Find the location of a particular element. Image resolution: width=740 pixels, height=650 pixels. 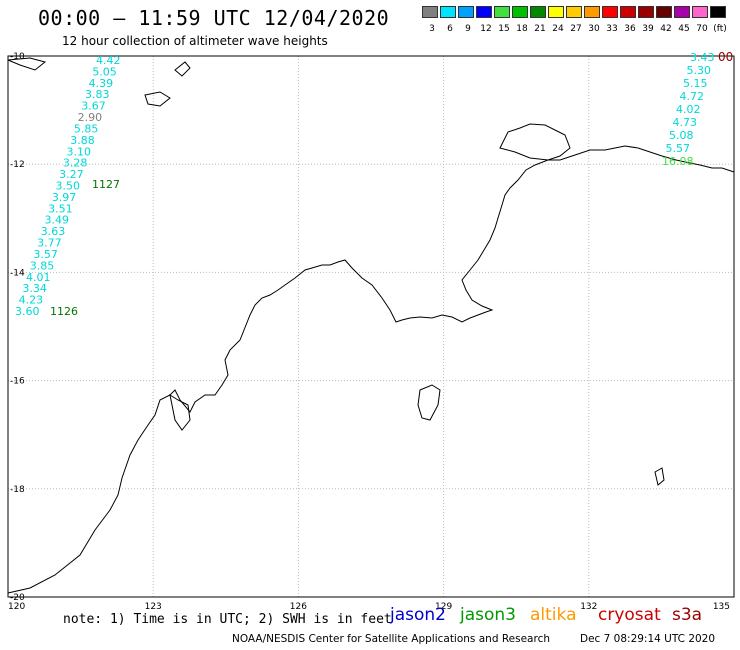

track-wave-value: 3.49 is located at coordinates (56, 220).